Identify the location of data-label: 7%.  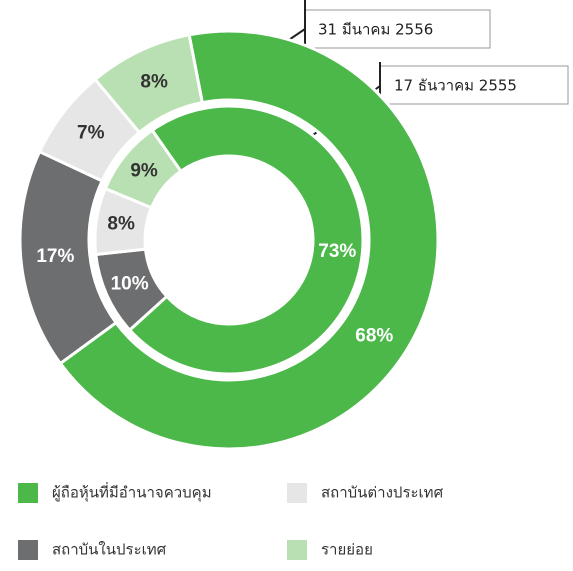
(91, 133).